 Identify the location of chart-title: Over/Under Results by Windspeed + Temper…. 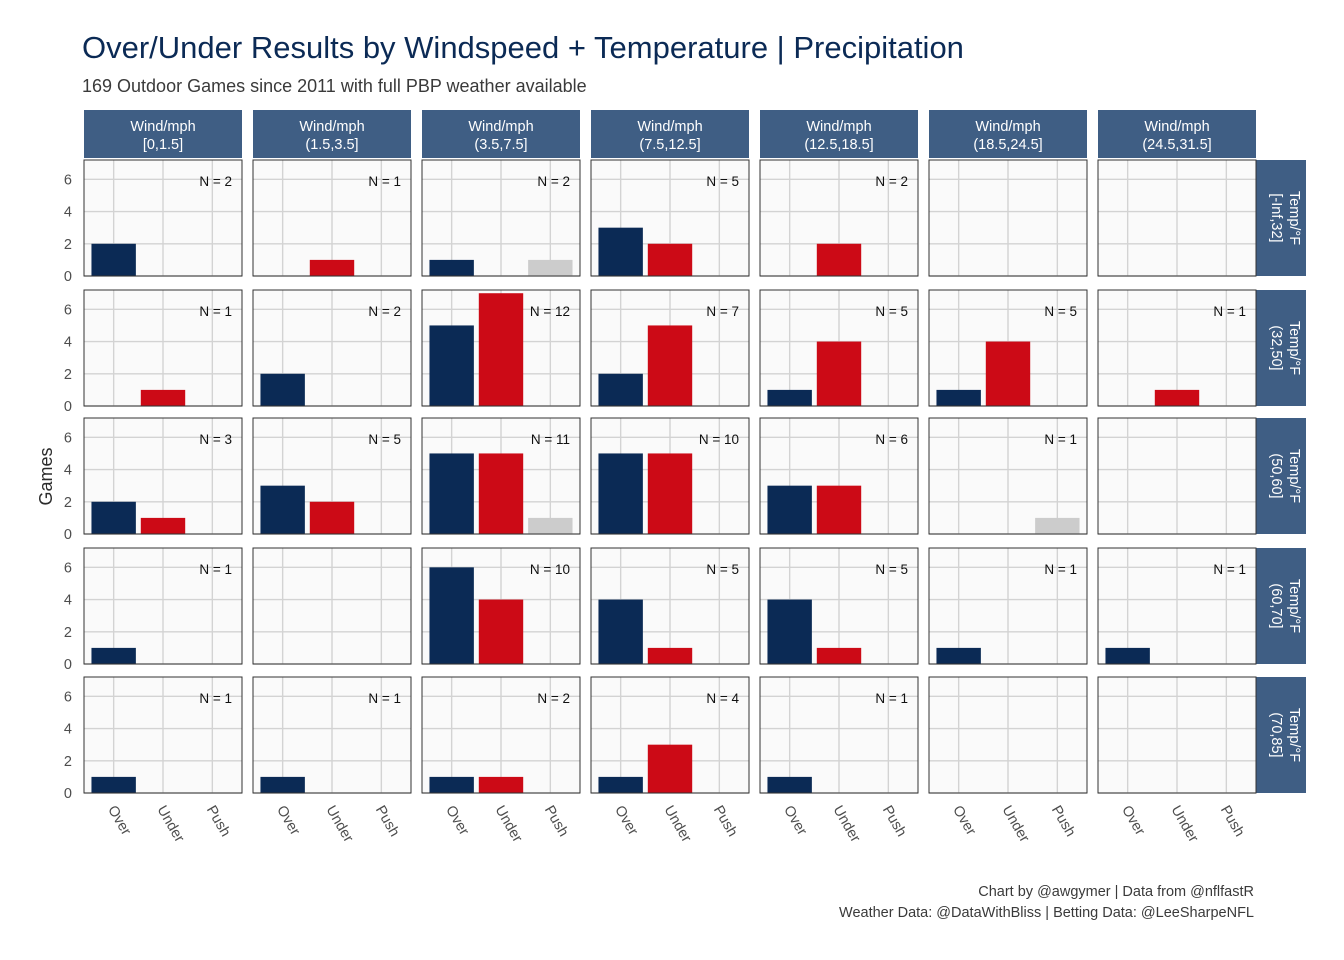
(523, 47).